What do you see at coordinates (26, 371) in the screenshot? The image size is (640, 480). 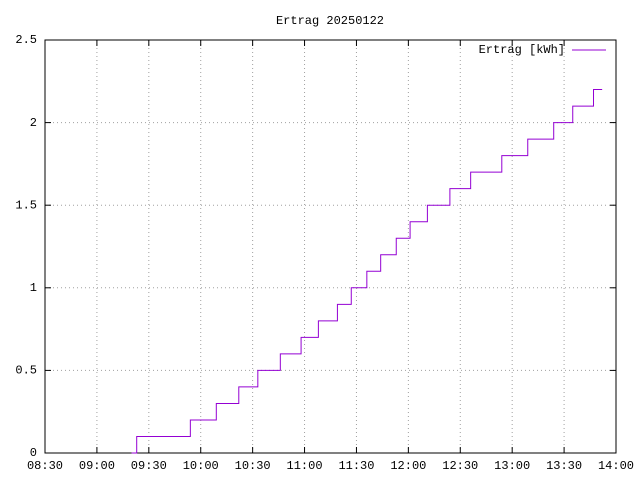 I see `y-tick-label: 0.5` at bounding box center [26, 371].